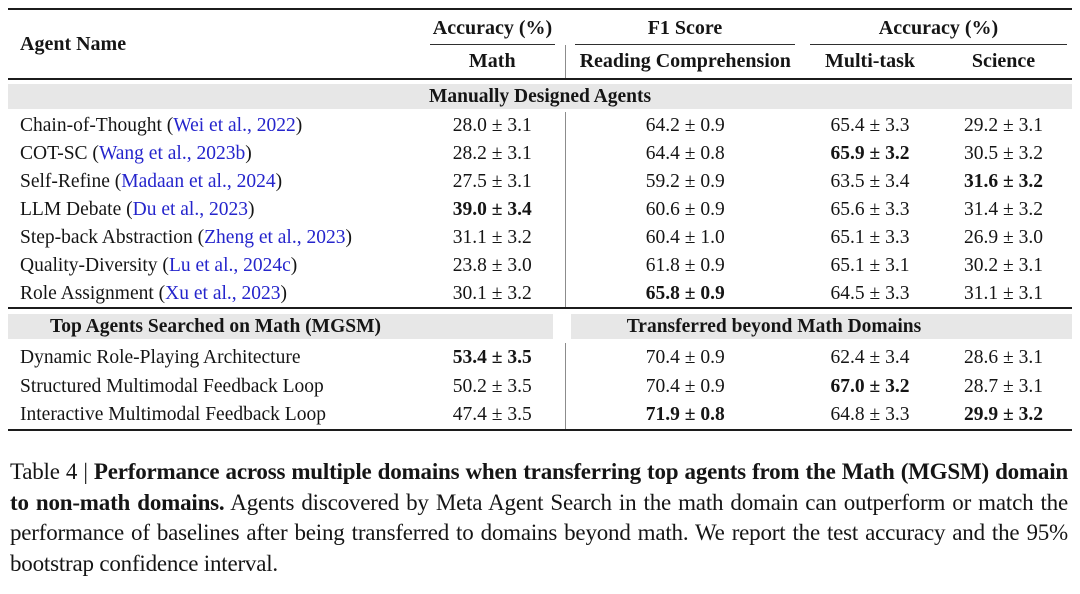 Image resolution: width=1080 pixels, height=594 pixels. I want to click on agent-name-cell: Structured Multimodal Feedback Loop, so click(214, 386).